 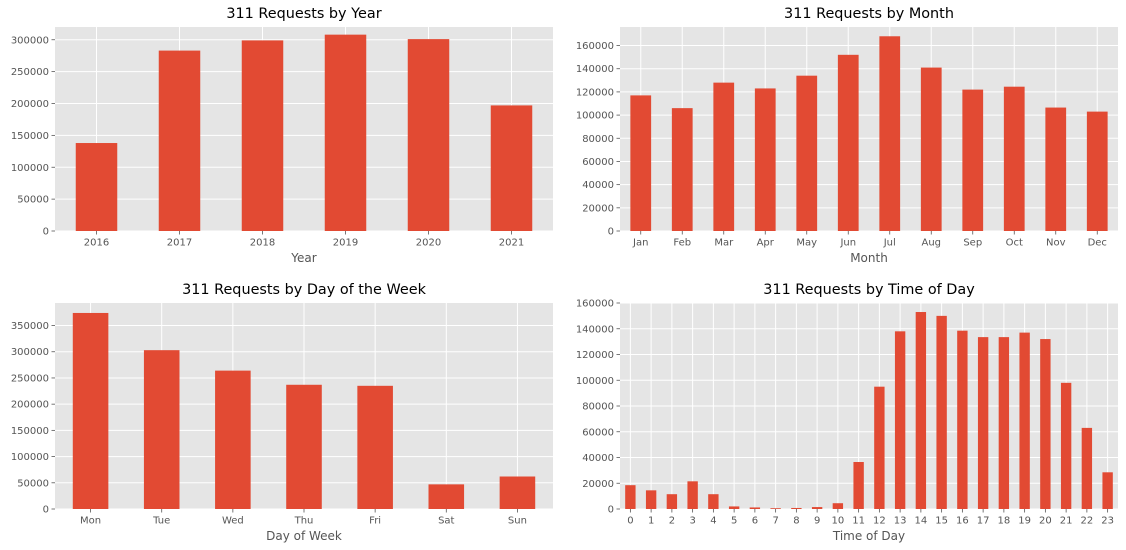 What do you see at coordinates (179, 141) in the screenshot?
I see `bar-2017` at bounding box center [179, 141].